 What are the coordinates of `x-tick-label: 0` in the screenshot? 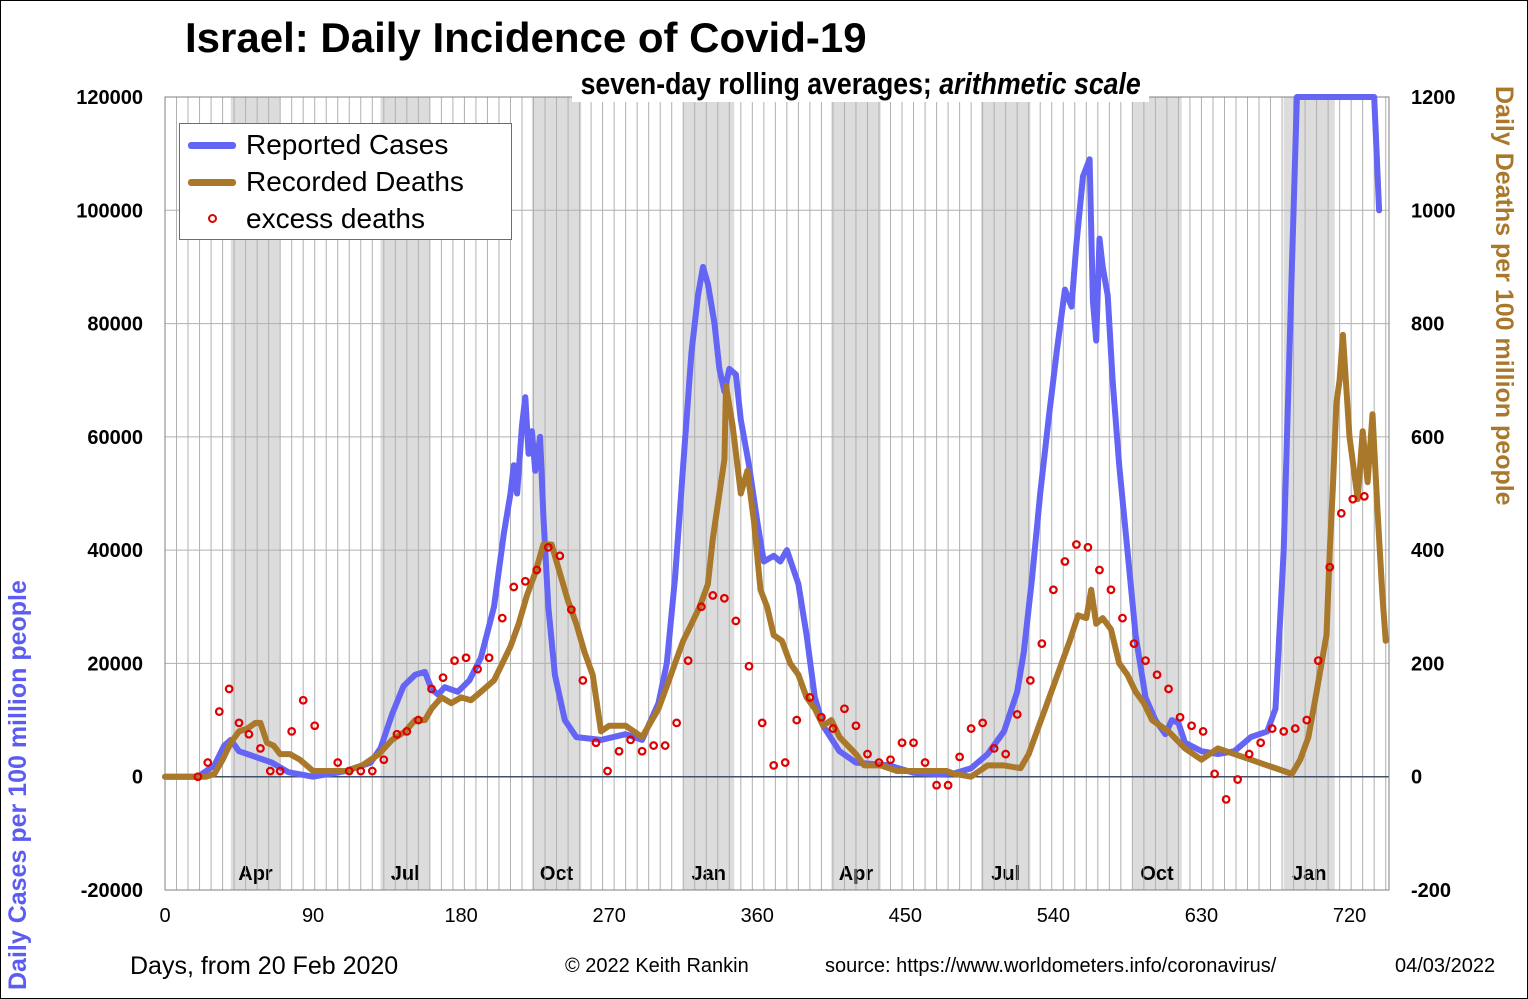 It's located at (164, 916).